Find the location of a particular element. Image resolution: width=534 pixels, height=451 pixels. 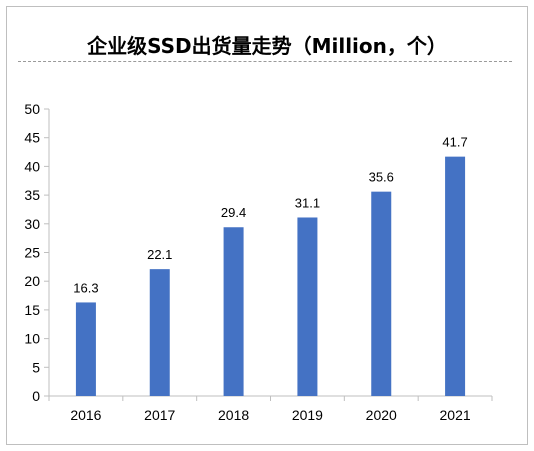

bar-2021 is located at coordinates (455, 276).